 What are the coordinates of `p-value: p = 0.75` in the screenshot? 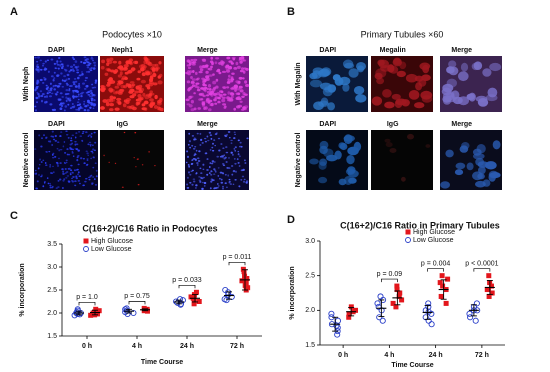 It's located at (137, 296).